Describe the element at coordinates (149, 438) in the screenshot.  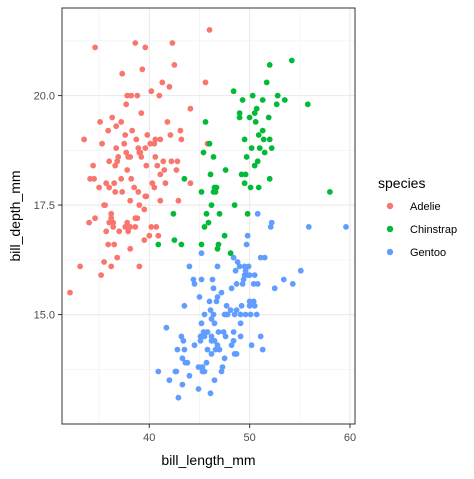
I see `x-tick-label: 40` at that location.